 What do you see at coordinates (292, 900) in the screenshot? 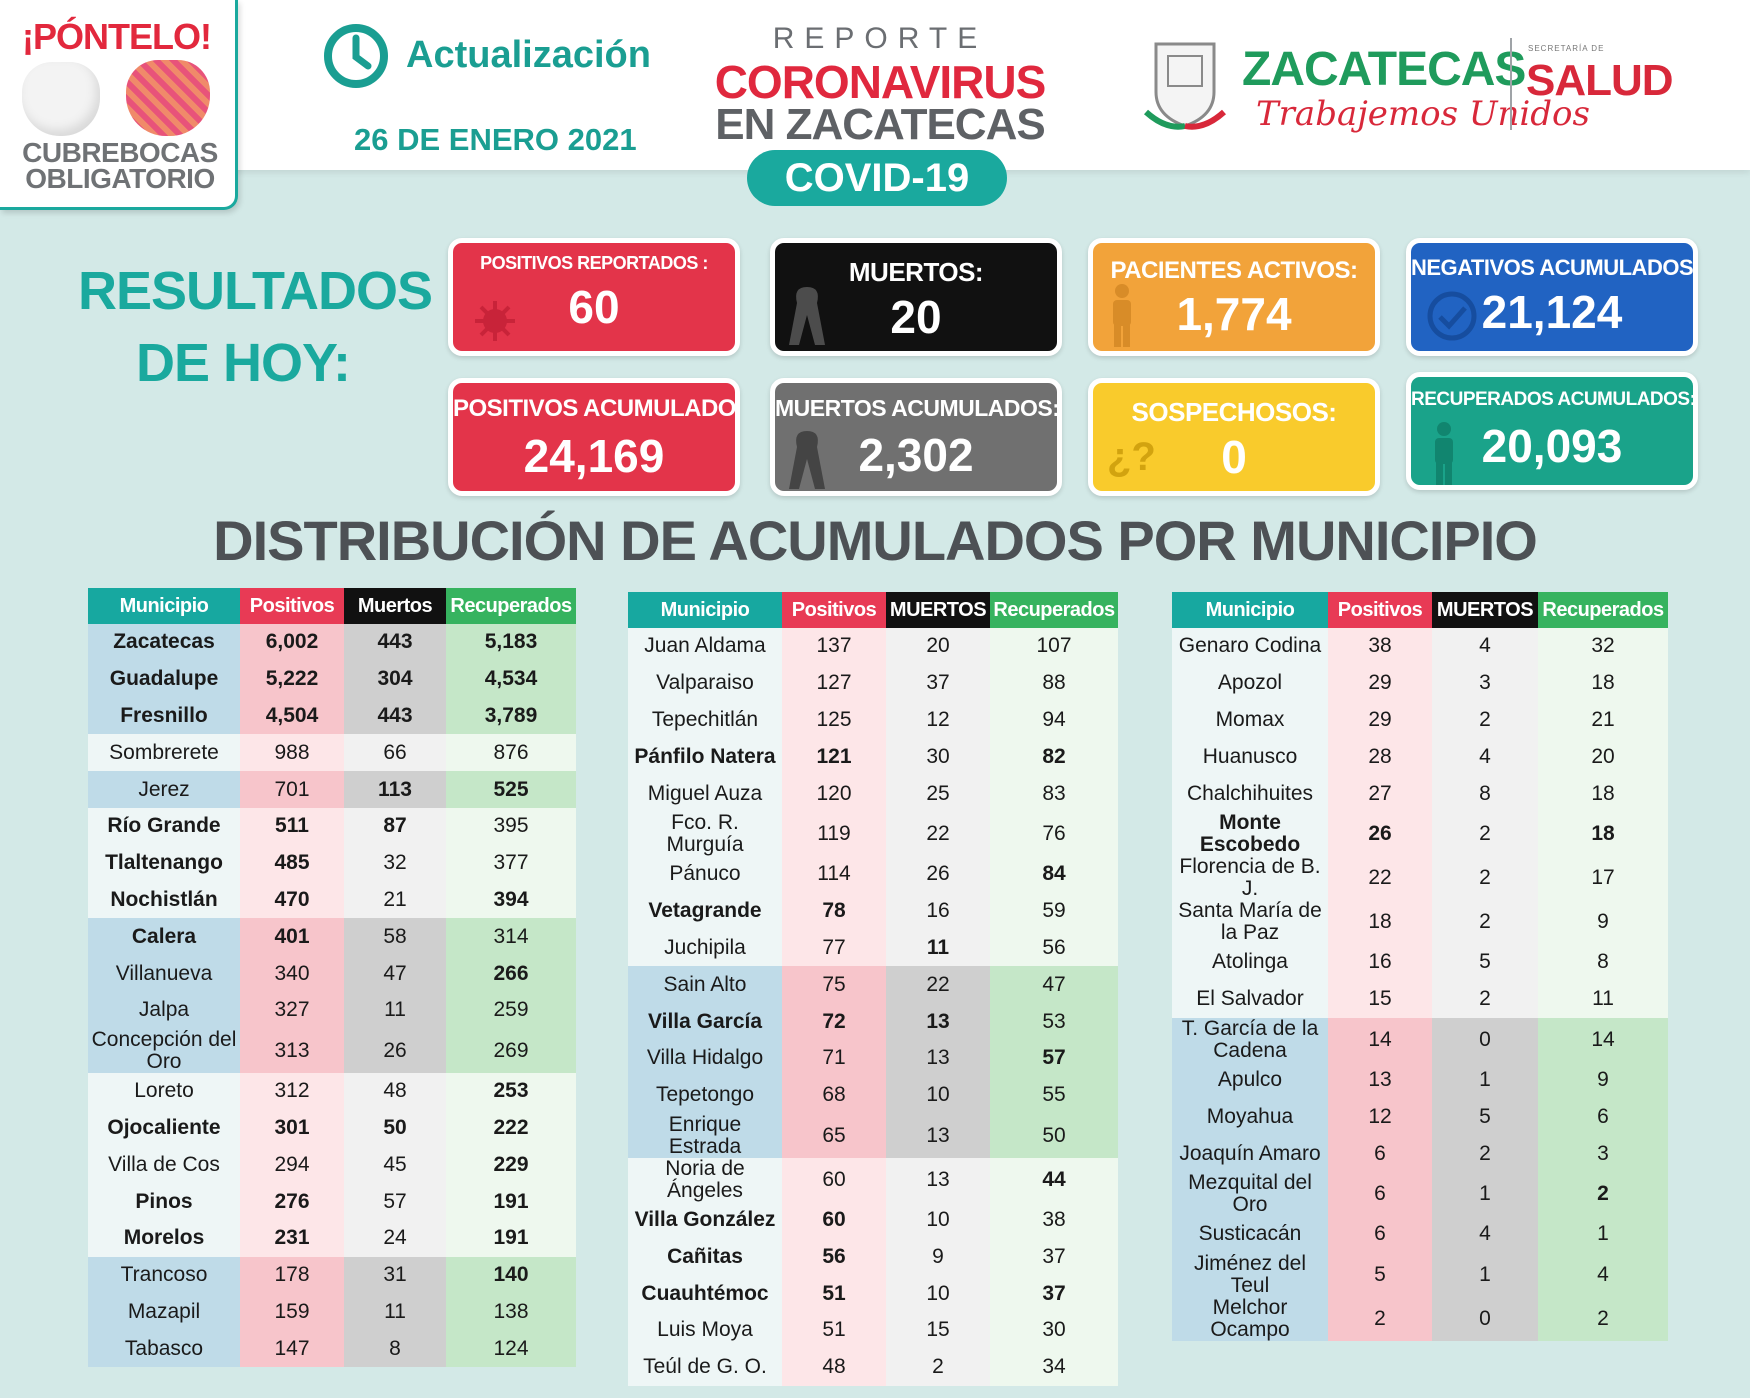
I see `cell-positivos: 470` at bounding box center [292, 900].